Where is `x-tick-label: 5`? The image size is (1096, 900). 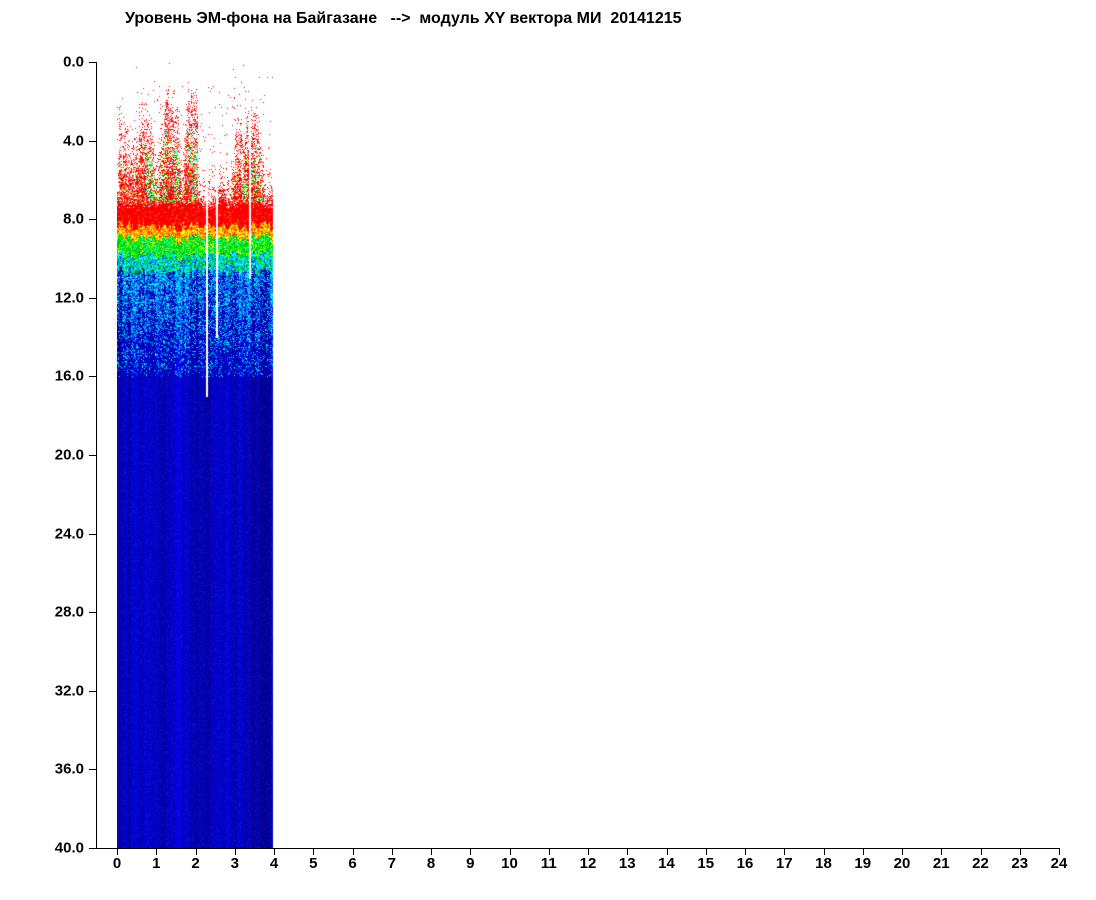 x-tick-label: 5 is located at coordinates (313, 863).